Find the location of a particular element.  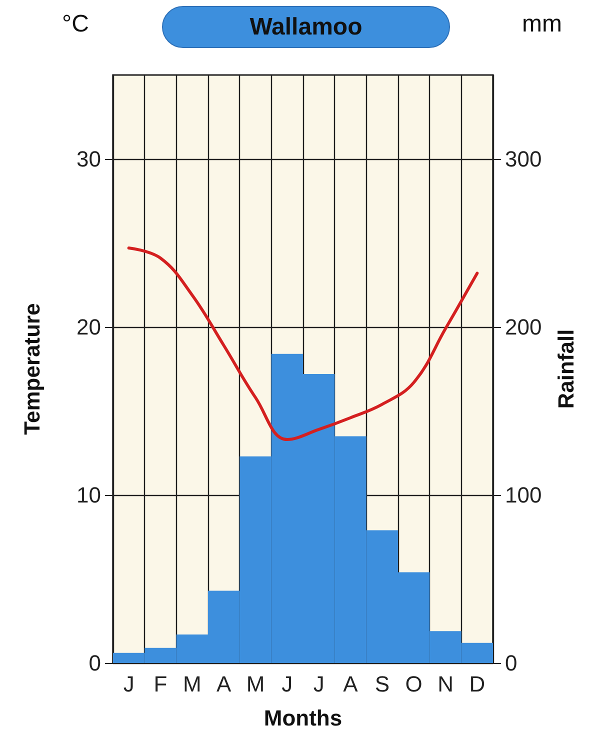

y-axis-title: Temperature is located at coordinates (32, 369).